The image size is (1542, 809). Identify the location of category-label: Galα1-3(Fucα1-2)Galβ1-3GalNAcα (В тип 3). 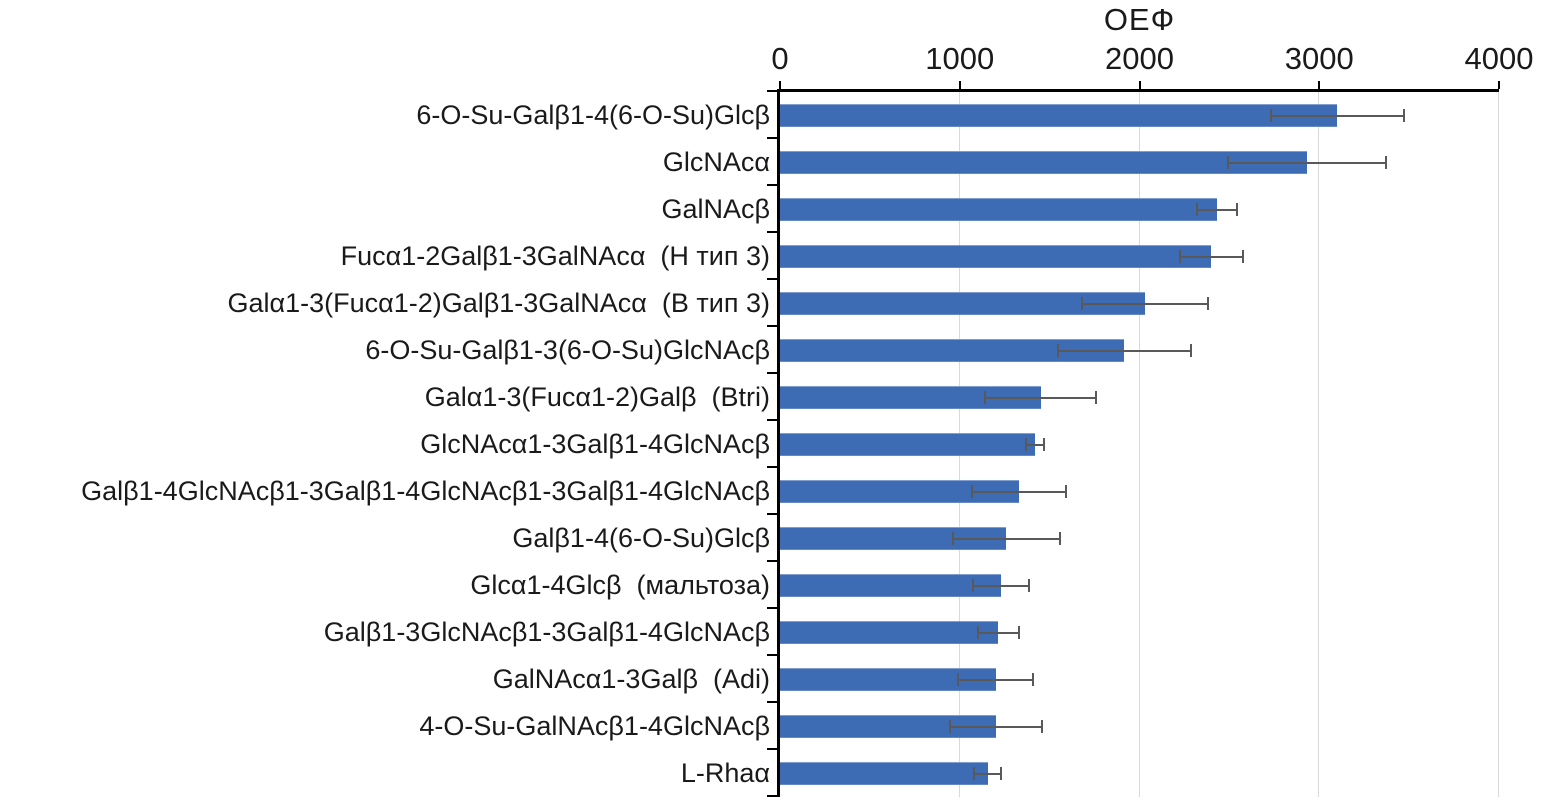
(498, 303).